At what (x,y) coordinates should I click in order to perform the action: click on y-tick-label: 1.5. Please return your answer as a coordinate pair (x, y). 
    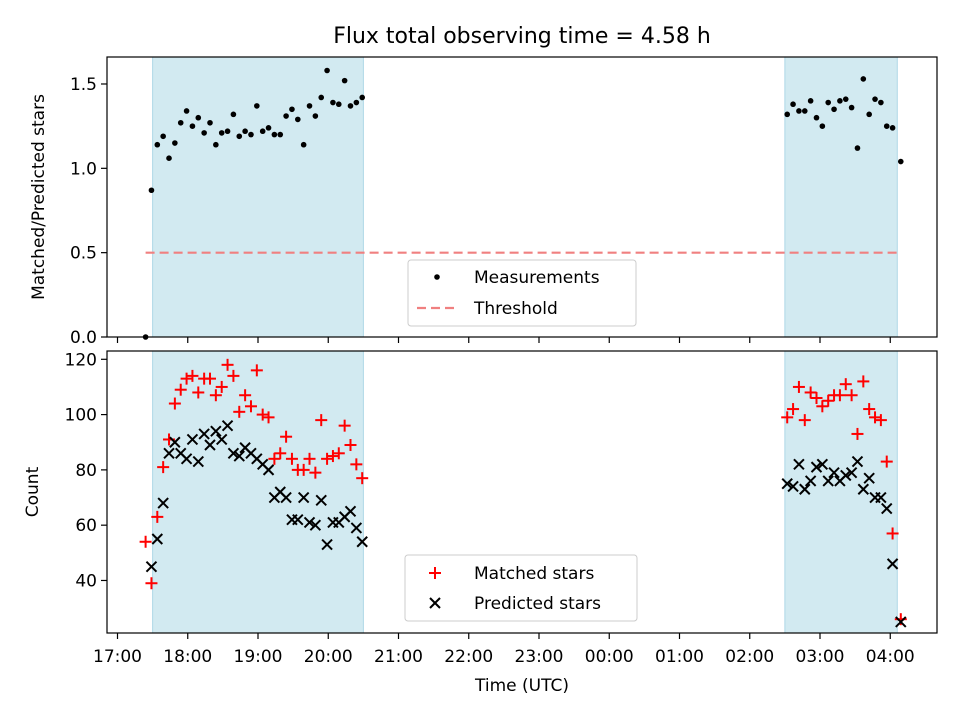
    Looking at the image, I should click on (83, 85).